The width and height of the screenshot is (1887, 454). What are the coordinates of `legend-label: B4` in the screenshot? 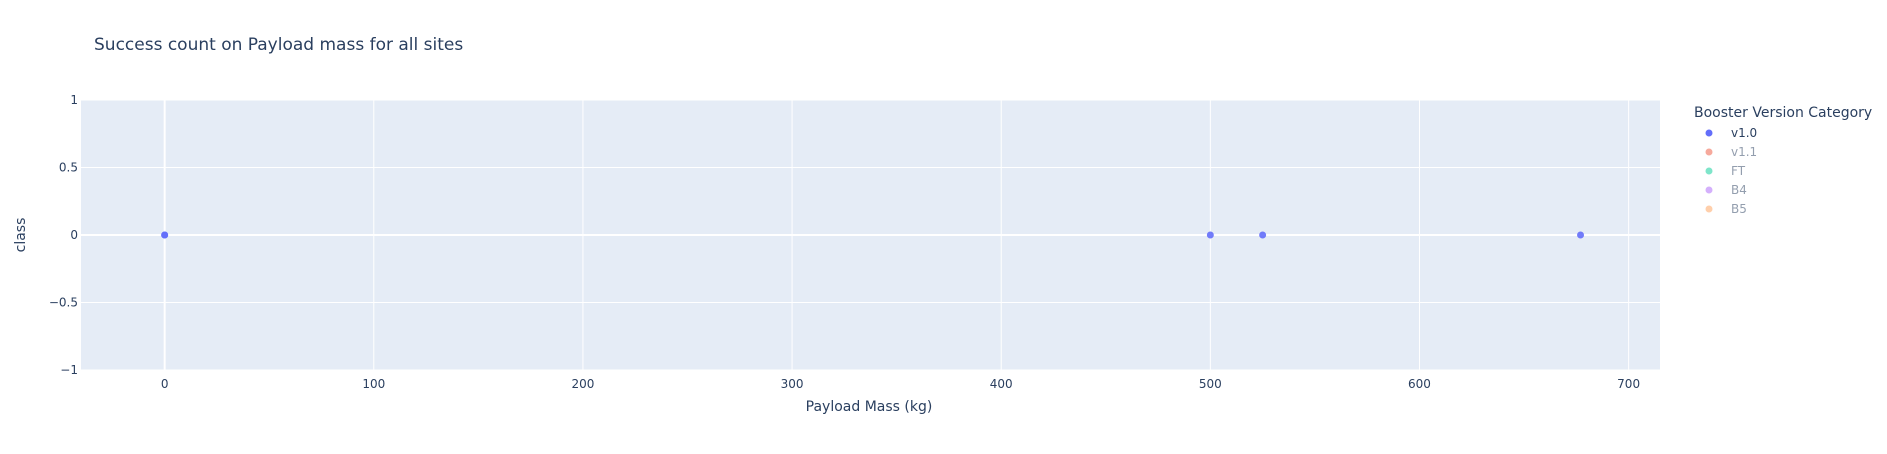 It's located at (1739, 190).